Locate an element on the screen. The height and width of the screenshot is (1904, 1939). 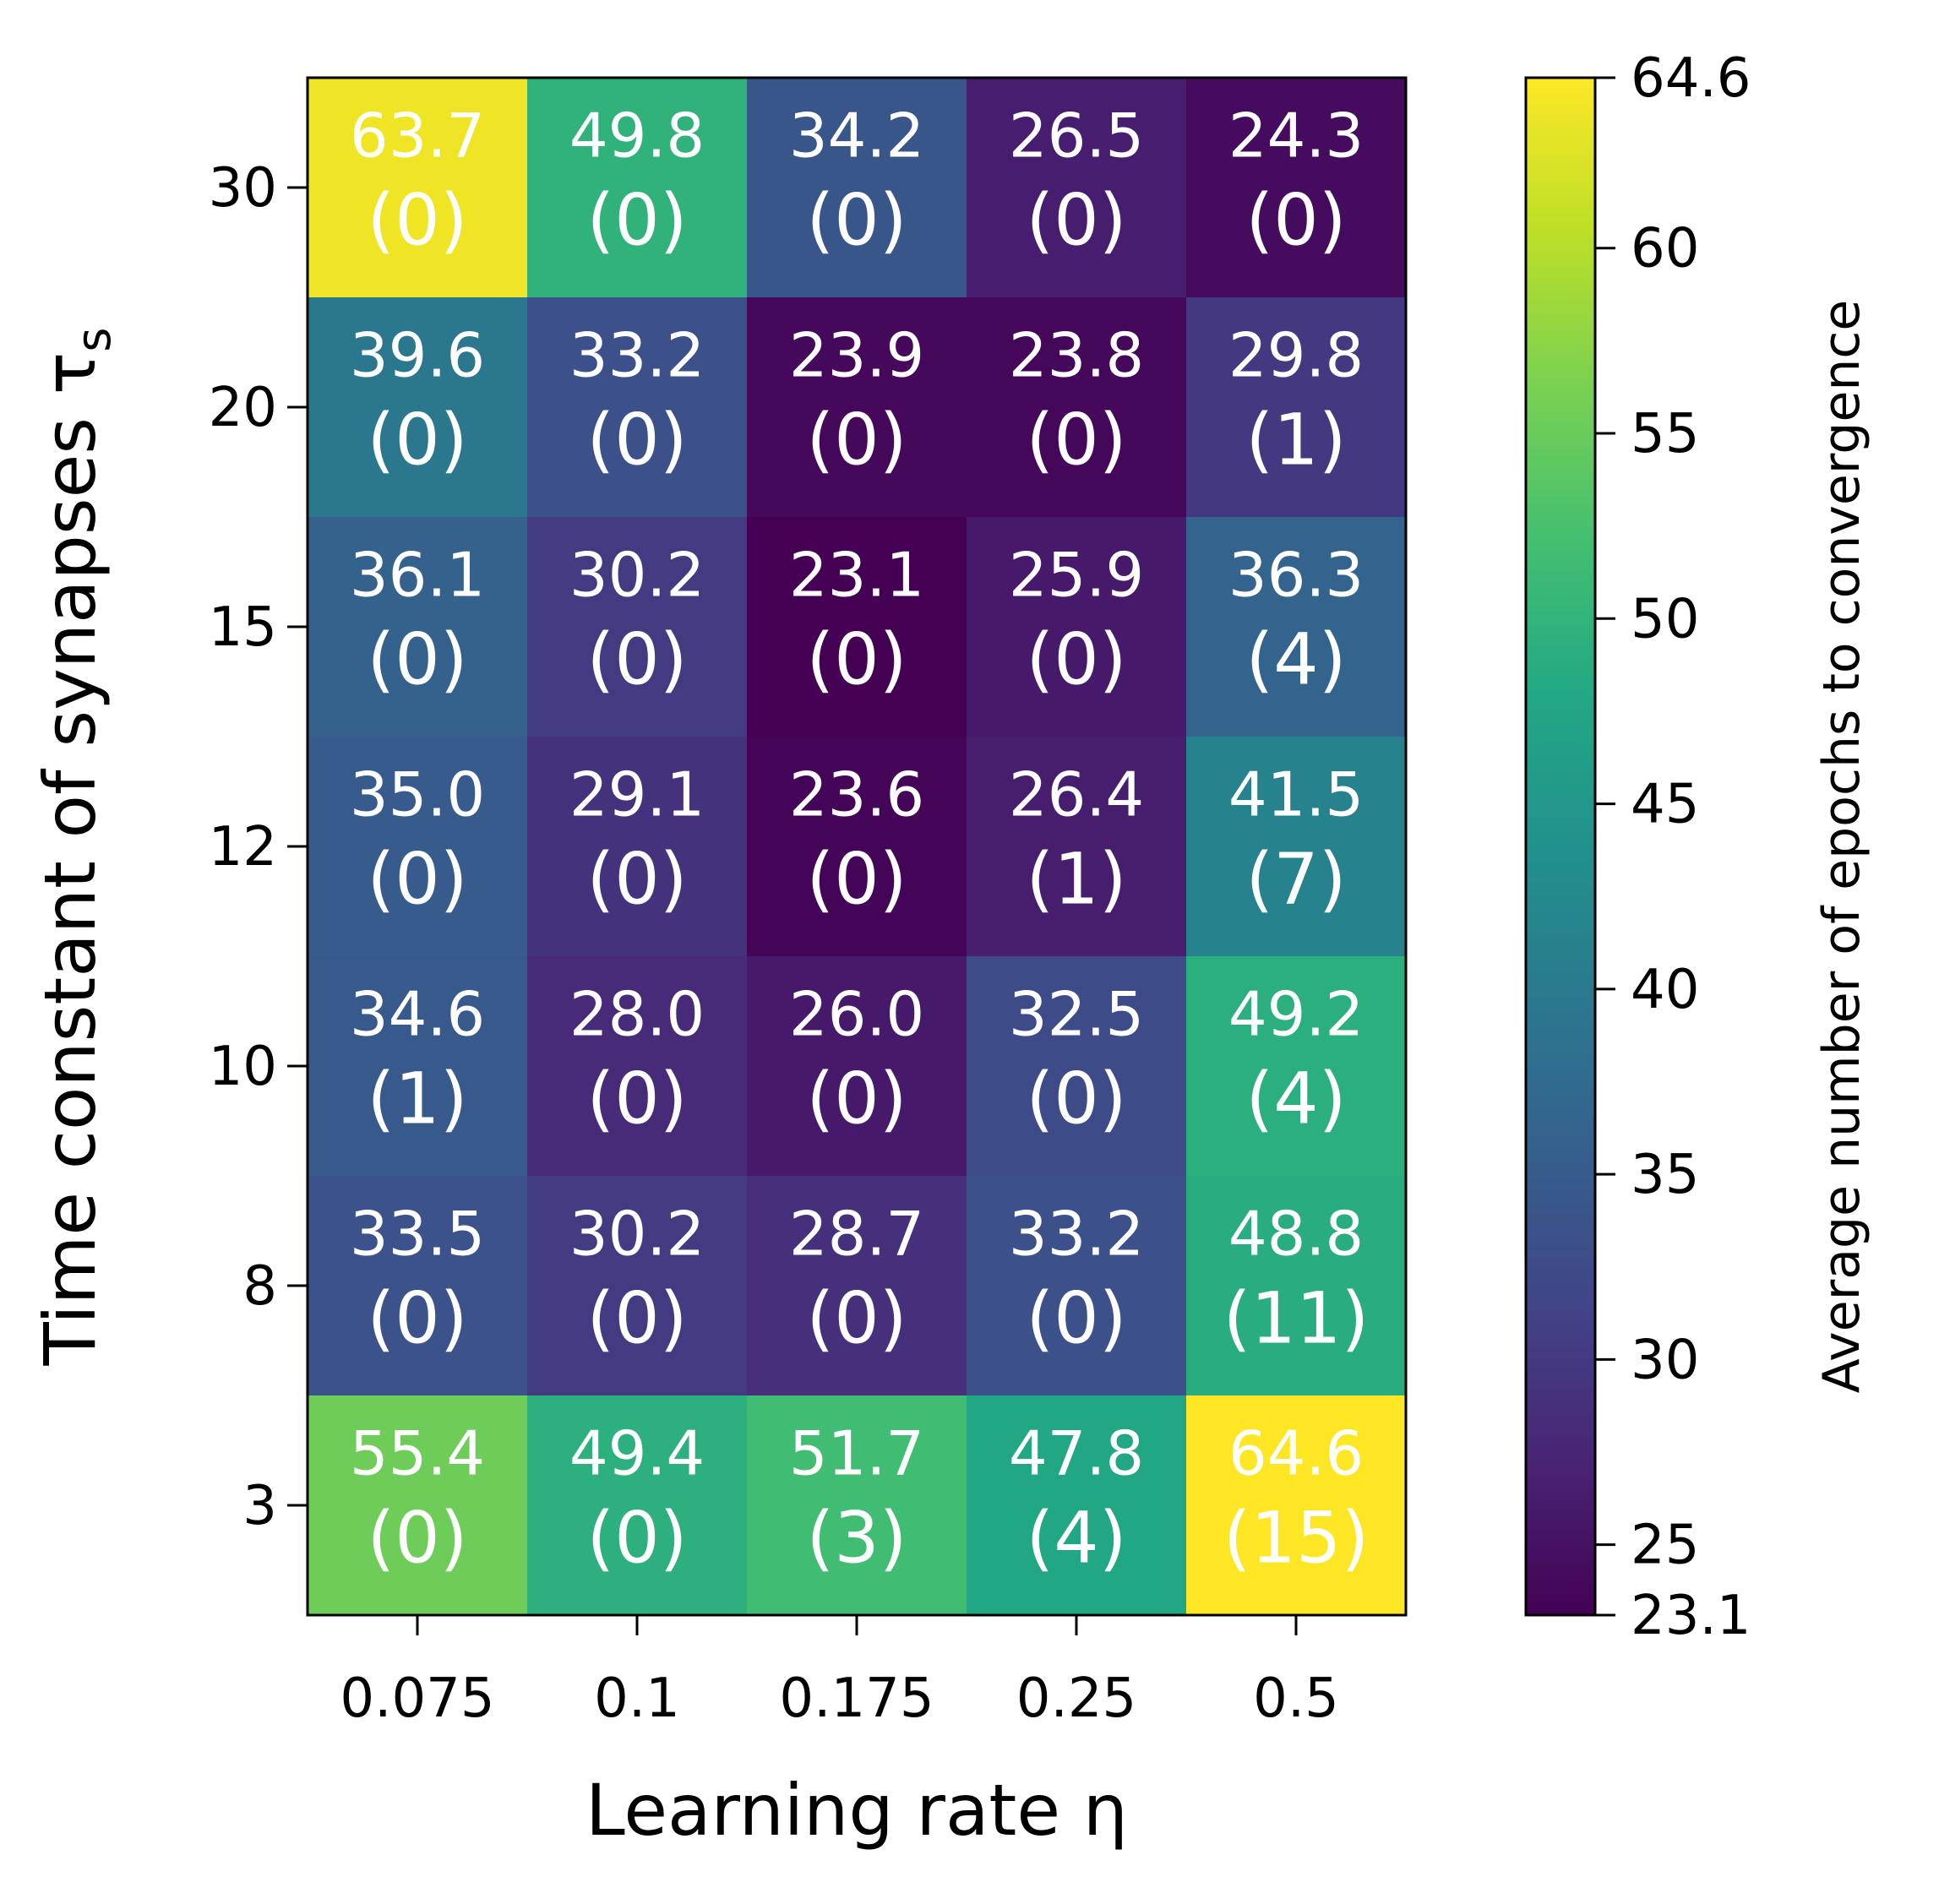
colorbar is located at coordinates (1560, 846).